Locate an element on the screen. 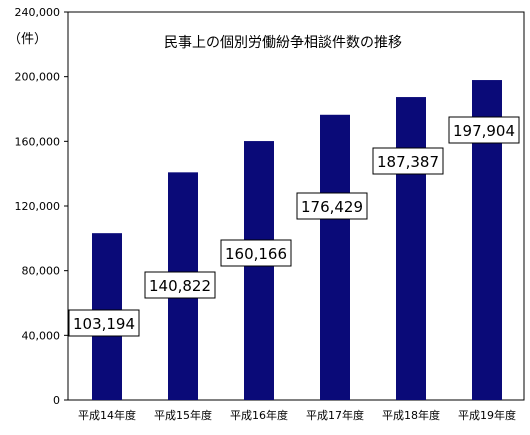  value-label: 197,904 is located at coordinates (484, 131).